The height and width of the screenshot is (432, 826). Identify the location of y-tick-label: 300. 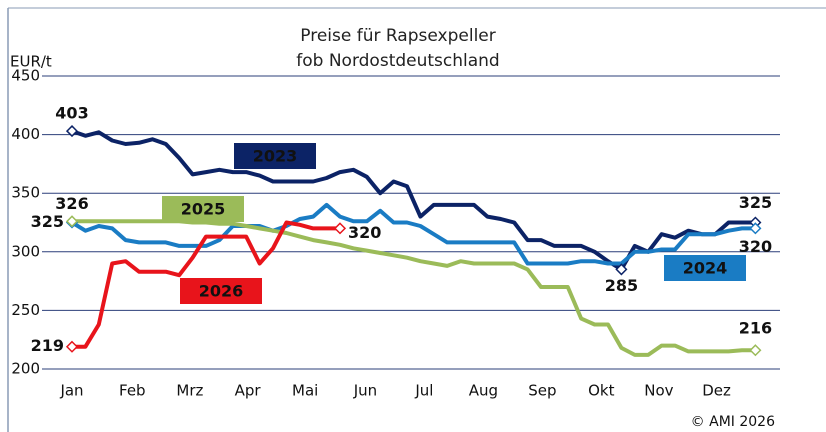
(25, 251).